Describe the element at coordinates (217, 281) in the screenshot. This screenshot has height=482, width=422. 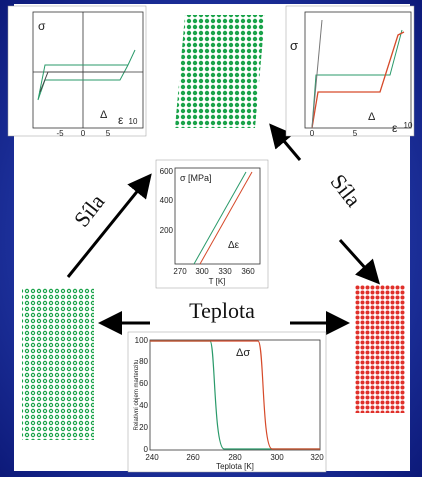
I see `axis-label: T [K]` at that location.